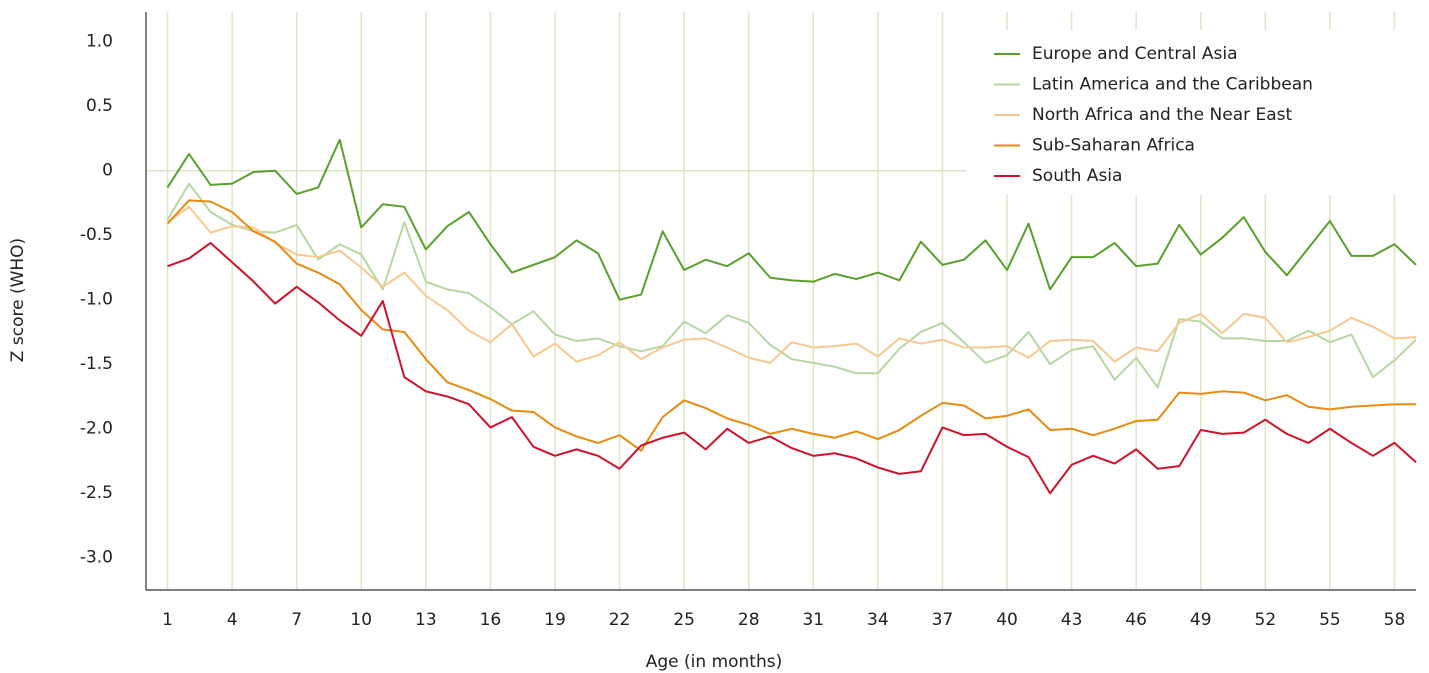  What do you see at coordinates (1201, 620) in the screenshot?
I see `x-tick-label: 49` at bounding box center [1201, 620].